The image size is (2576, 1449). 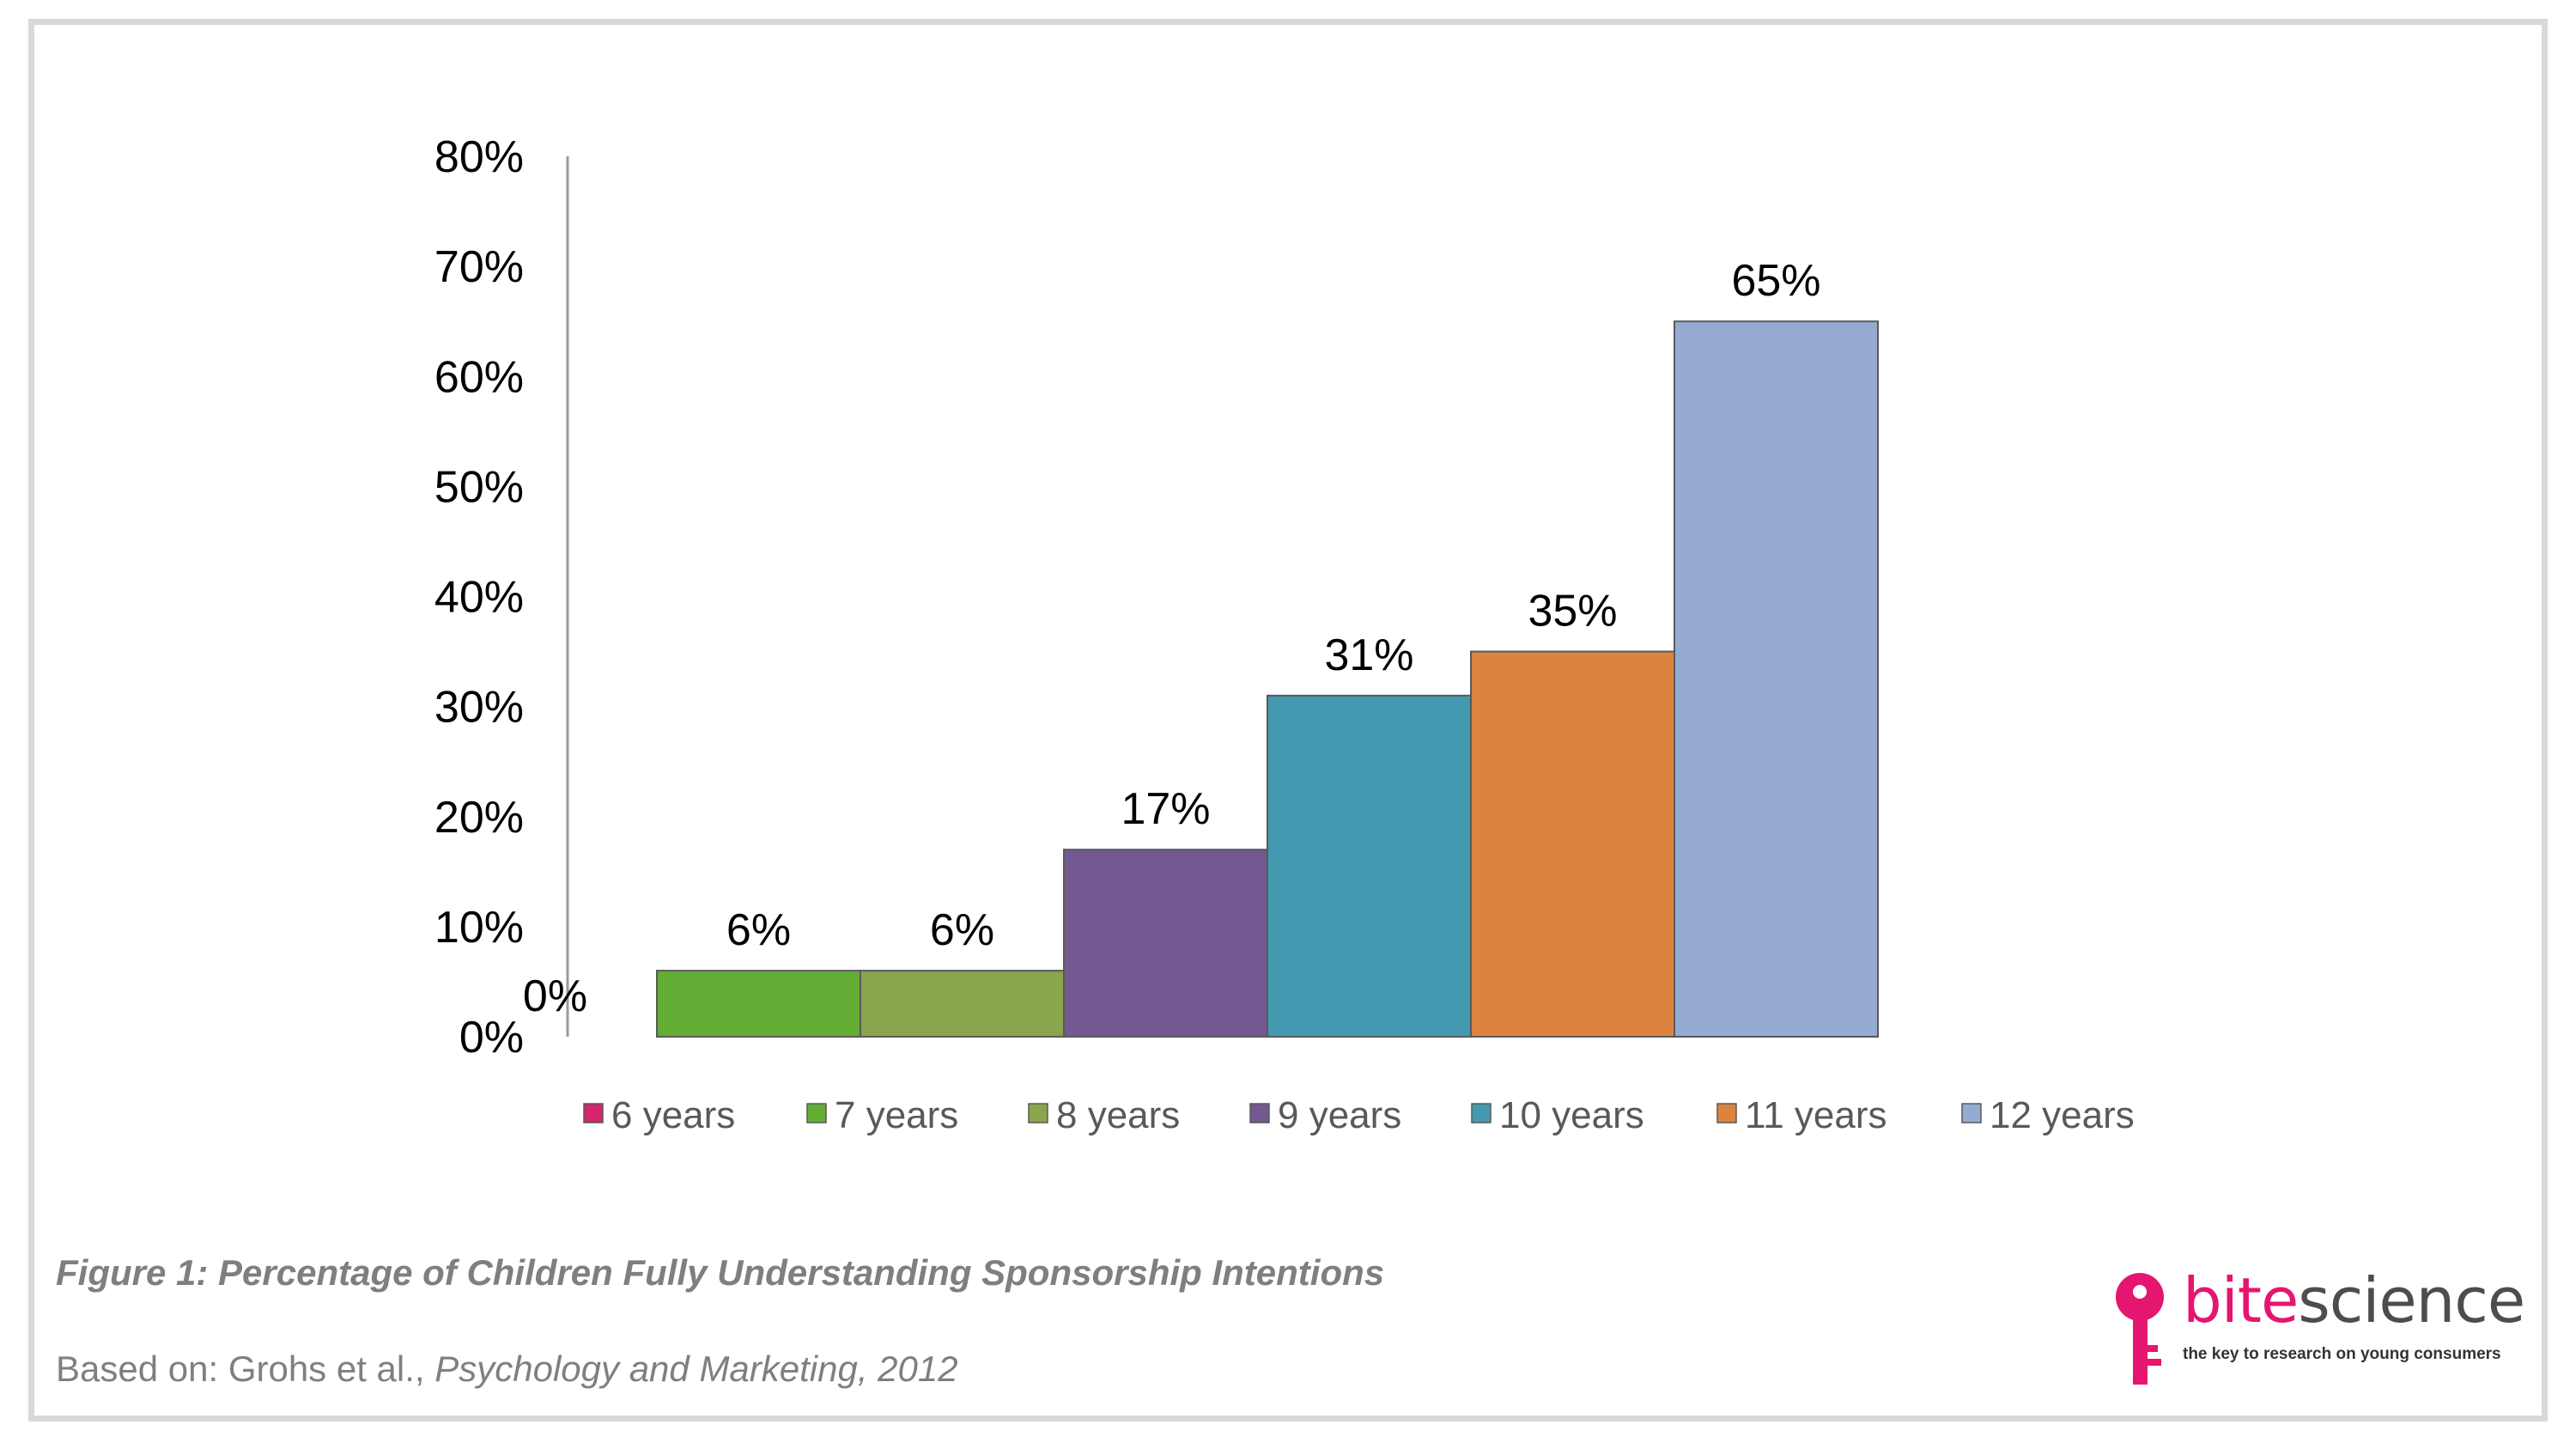 I want to click on brand-name: bitescience, so click(x=2354, y=1300).